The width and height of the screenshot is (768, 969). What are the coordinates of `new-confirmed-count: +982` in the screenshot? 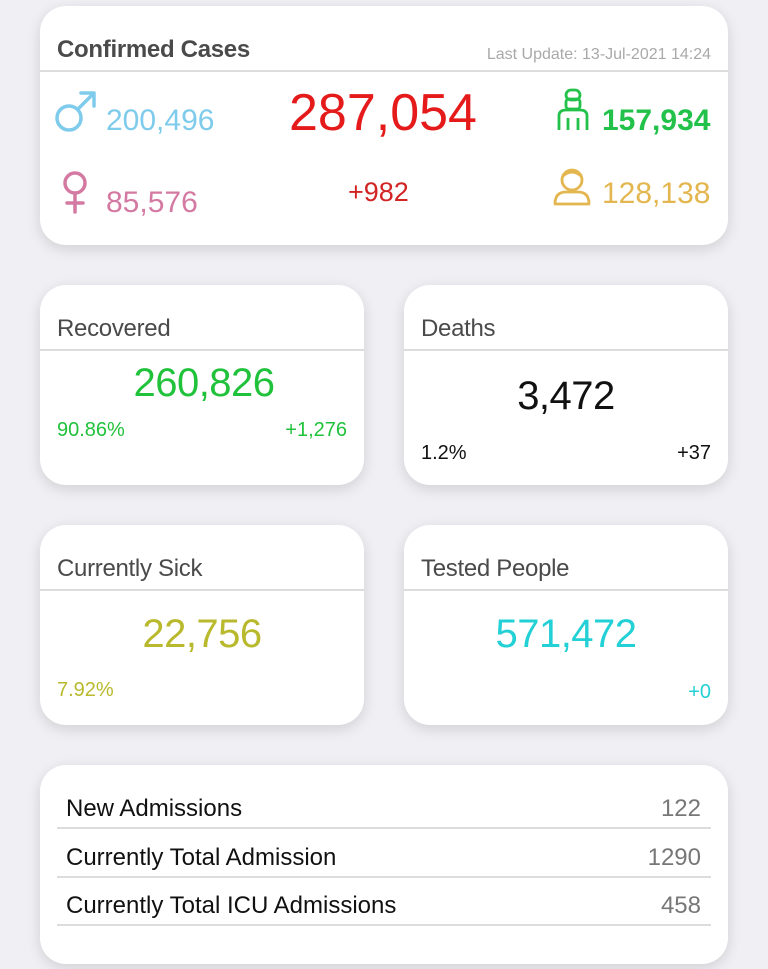 It's located at (378, 192).